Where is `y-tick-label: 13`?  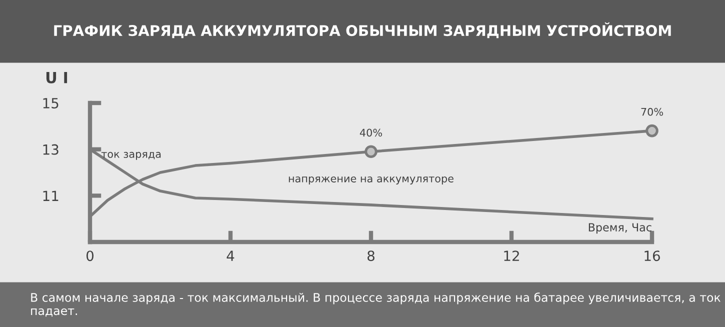 y-tick-label: 13 is located at coordinates (50, 149).